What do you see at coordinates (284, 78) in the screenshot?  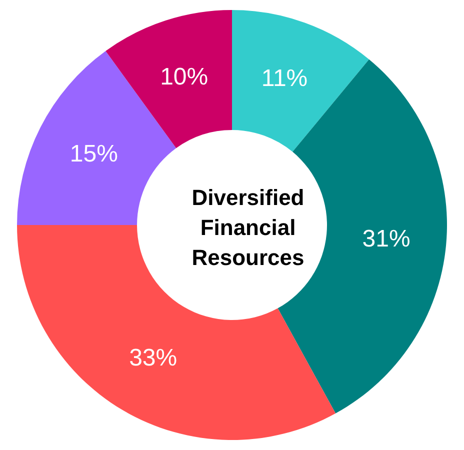 I see `data-label: 11%` at bounding box center [284, 78].